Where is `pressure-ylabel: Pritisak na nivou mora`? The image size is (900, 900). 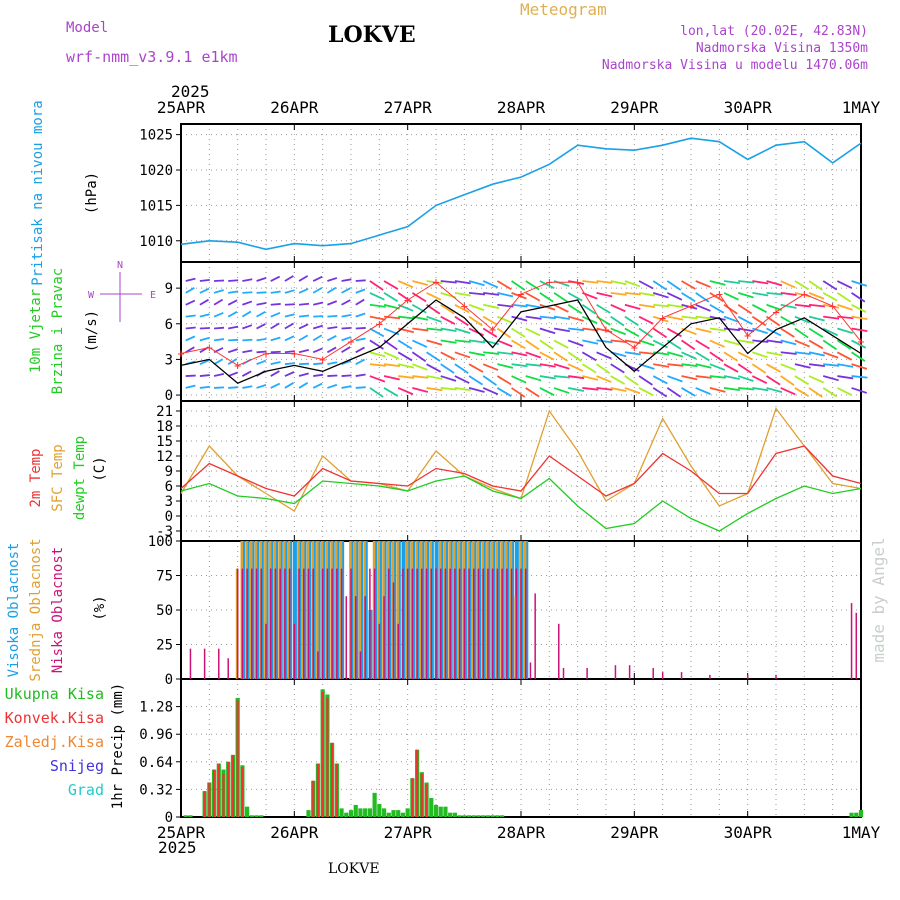
pressure-ylabel: Pritisak na nivou mora is located at coordinates (38, 192).